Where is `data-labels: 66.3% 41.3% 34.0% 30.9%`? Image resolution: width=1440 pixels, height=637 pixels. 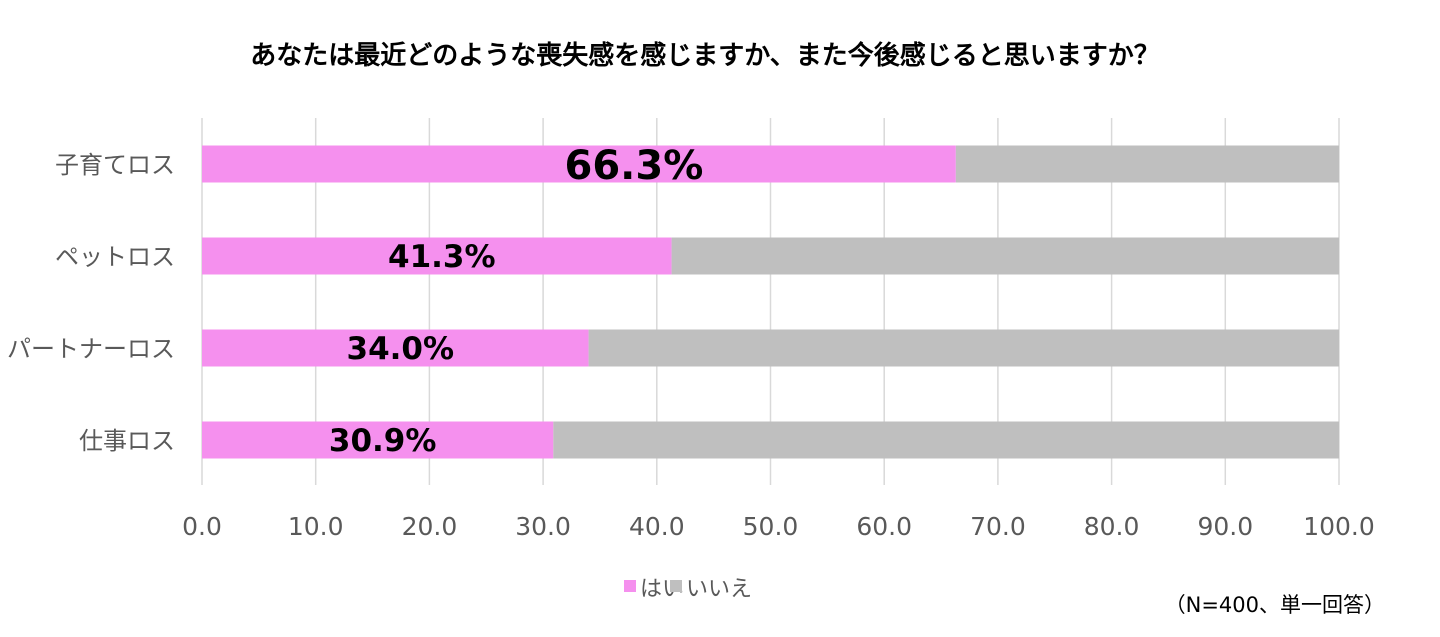
data-labels: 66.3% 41.3% 34.0% 30.9% is located at coordinates (516, 301).